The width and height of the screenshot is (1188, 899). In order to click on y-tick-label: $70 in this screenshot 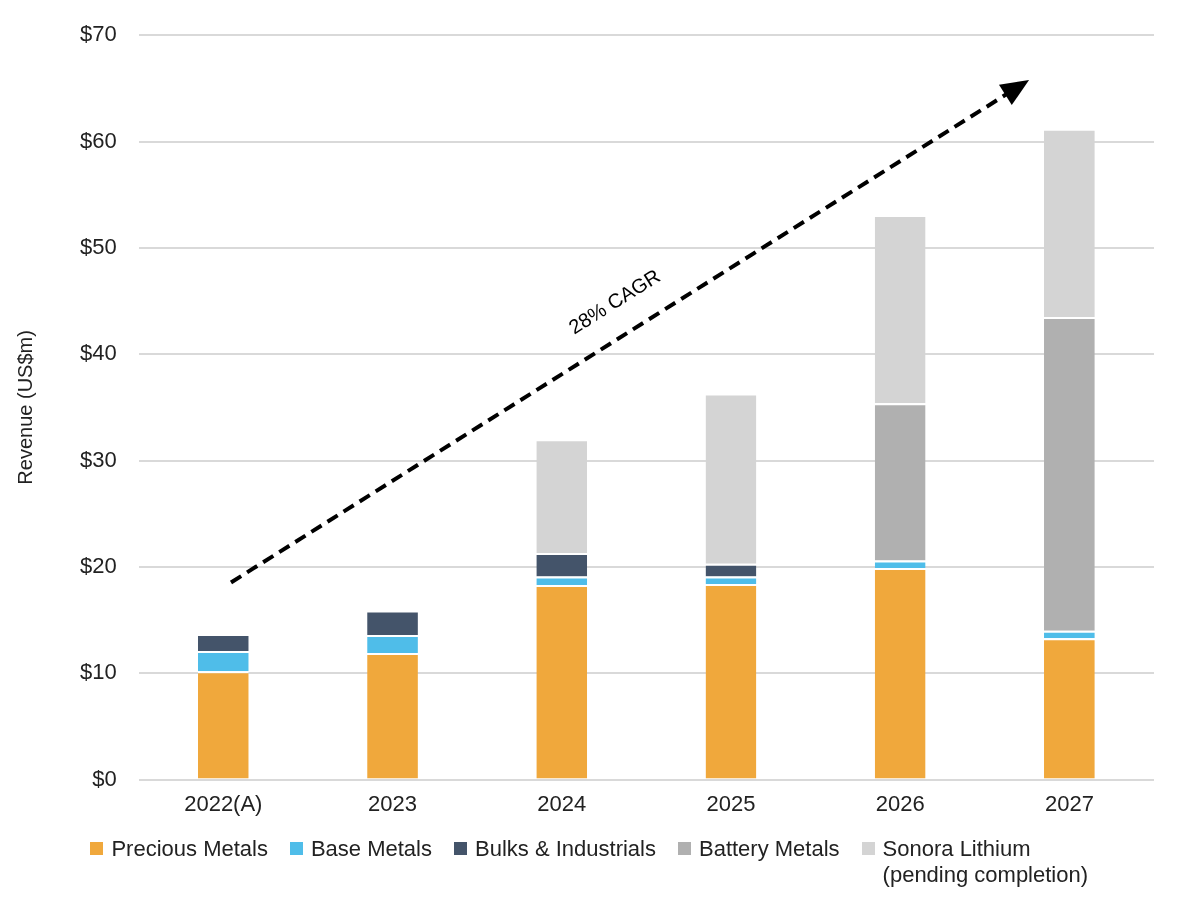, I will do `click(98, 34)`.